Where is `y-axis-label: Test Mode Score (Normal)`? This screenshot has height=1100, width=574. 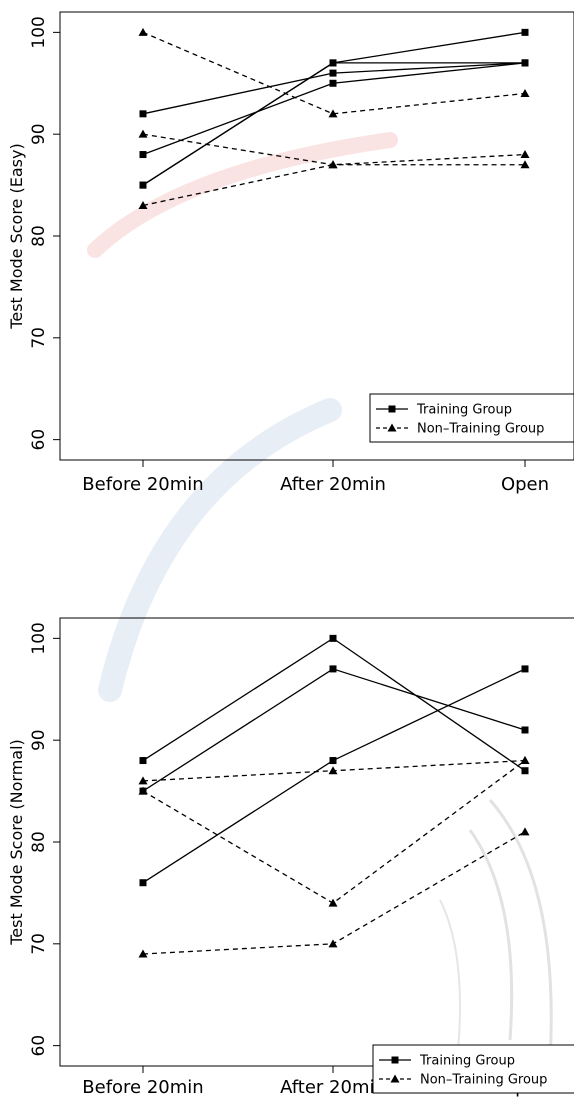 y-axis-label: Test Mode Score (Normal) is located at coordinates (16, 842).